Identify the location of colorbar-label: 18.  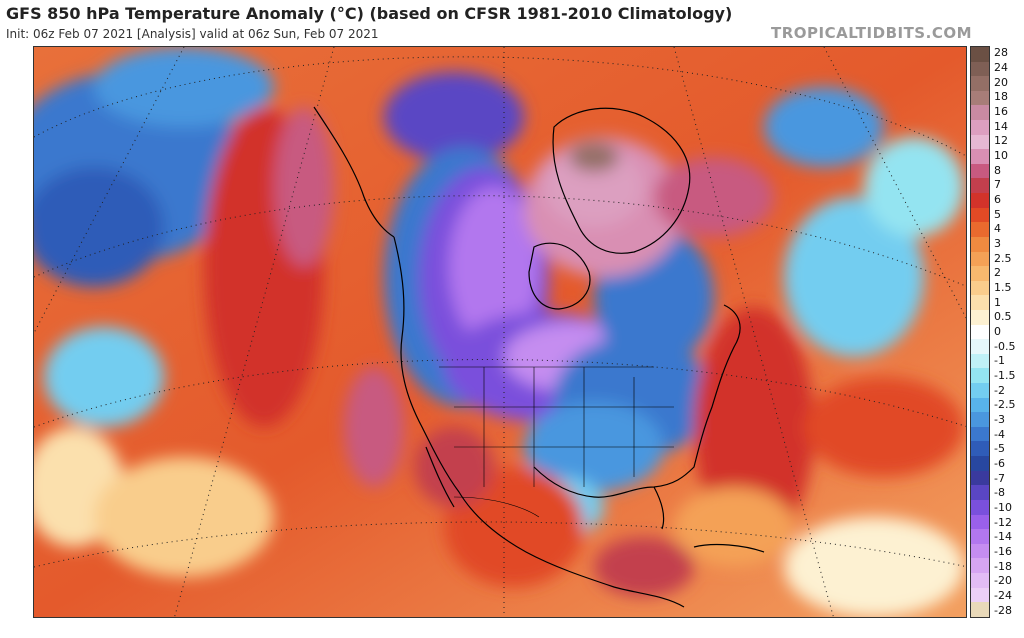
(1001, 97).